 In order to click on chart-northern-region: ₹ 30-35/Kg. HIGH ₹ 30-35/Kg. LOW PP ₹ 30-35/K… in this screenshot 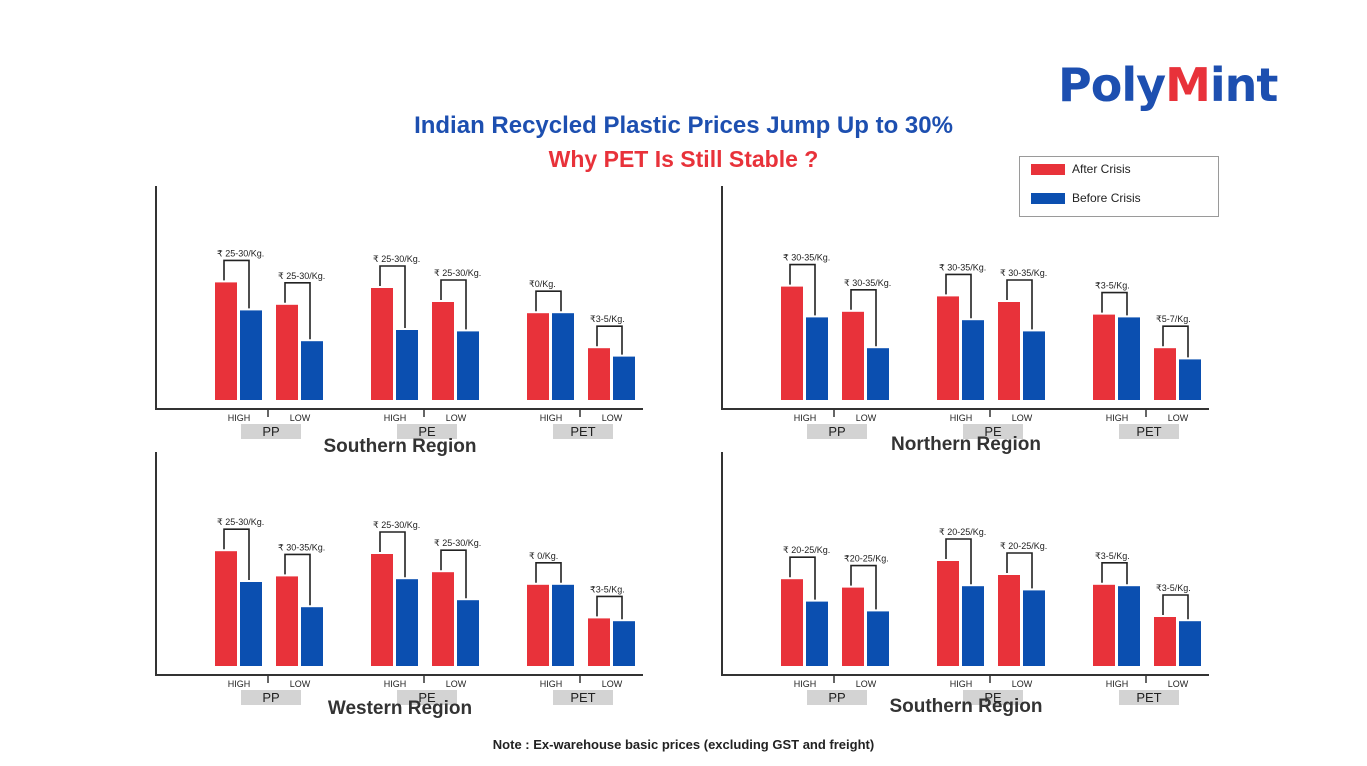, I will do `click(965, 320)`.